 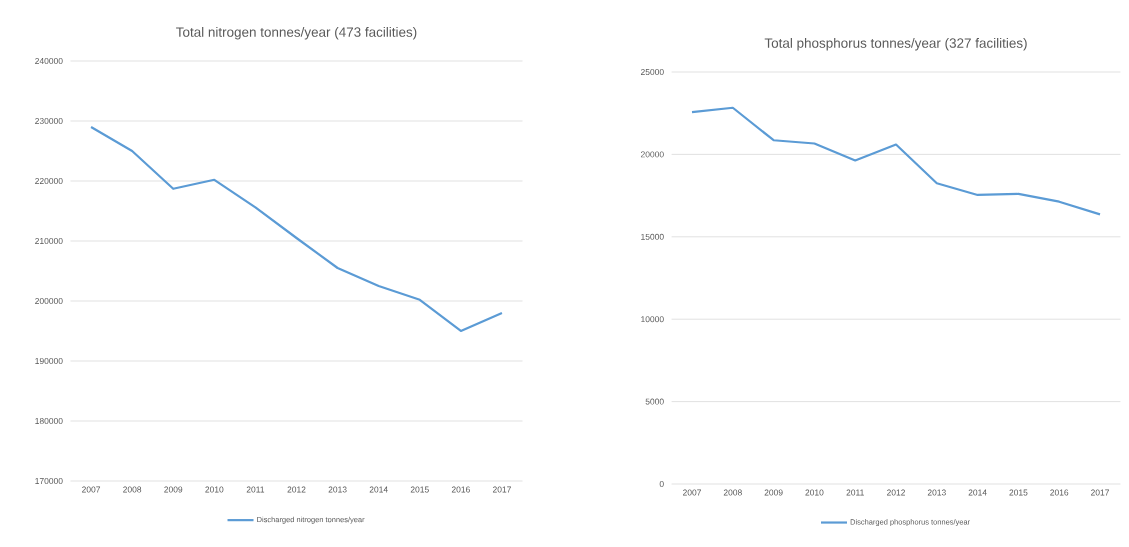 I want to click on y-tick-label: 20000, so click(x=652, y=154).